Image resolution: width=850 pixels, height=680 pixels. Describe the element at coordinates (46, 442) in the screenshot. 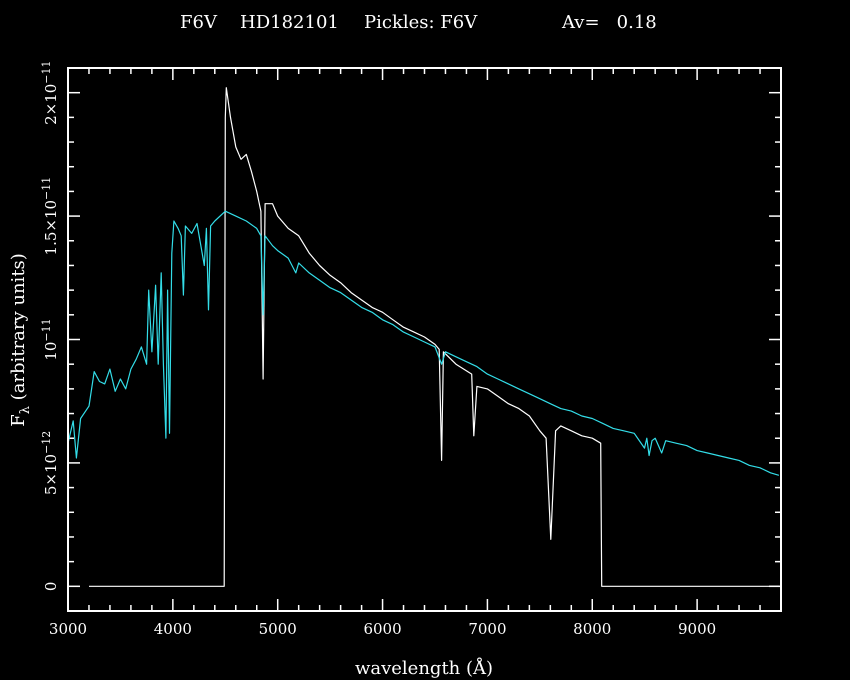

I see `y-tick-label-exponent: −12` at that location.